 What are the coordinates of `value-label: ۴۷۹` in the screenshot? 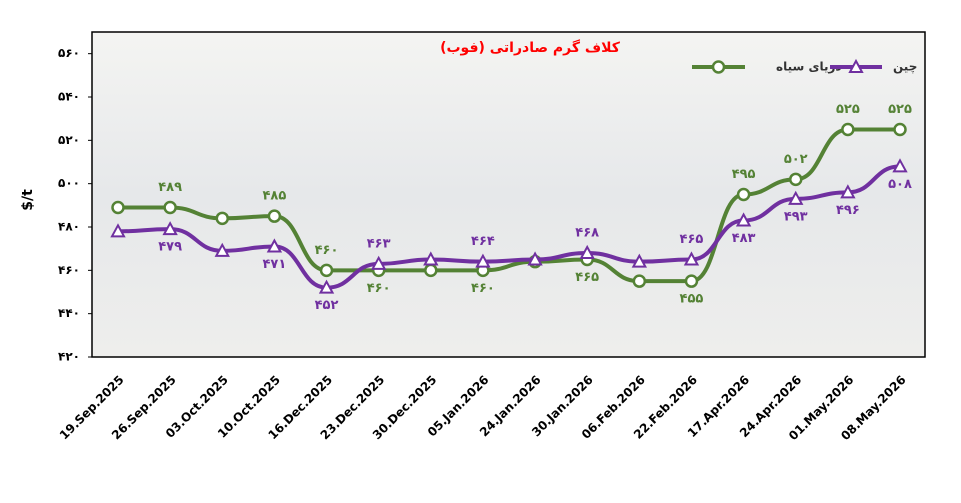 It's located at (170, 247).